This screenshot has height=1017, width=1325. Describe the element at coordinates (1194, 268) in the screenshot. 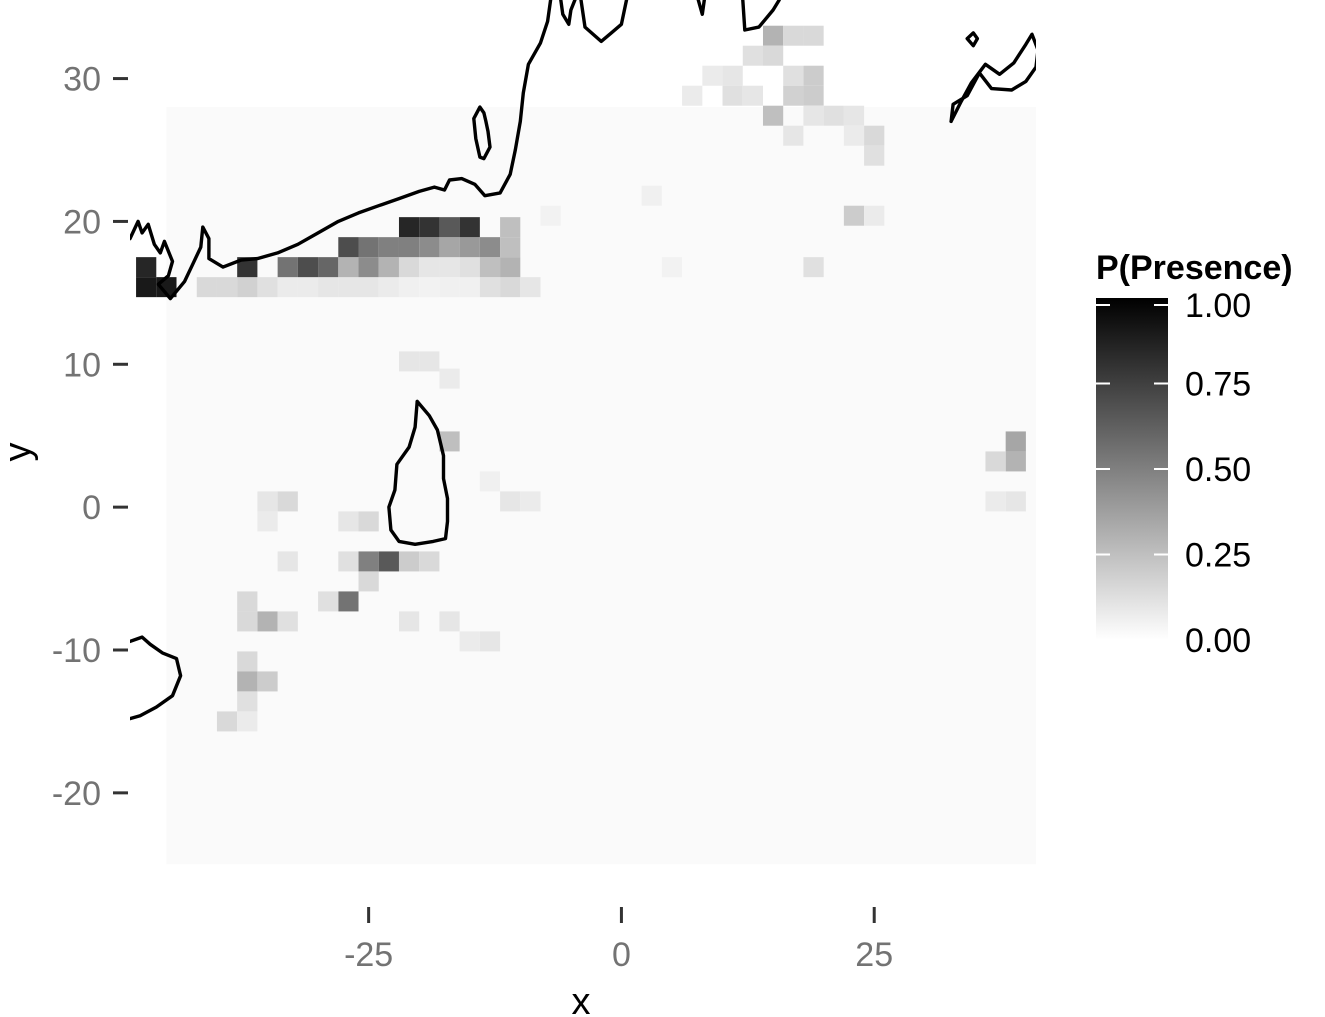

I see `legend-title: P(Presence)` at that location.